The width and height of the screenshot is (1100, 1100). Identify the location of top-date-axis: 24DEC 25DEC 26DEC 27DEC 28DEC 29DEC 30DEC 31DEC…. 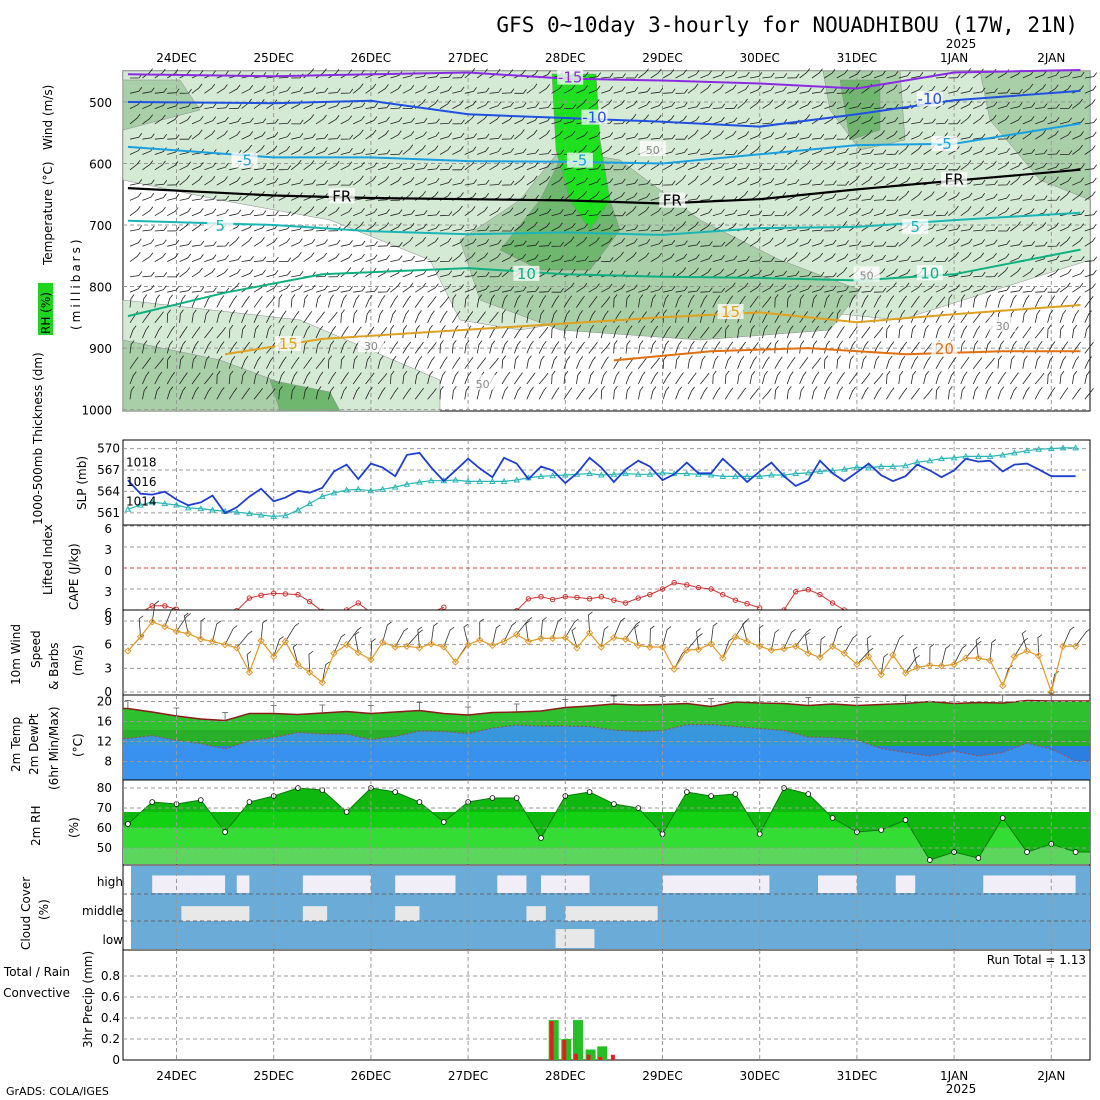
(610, 58).